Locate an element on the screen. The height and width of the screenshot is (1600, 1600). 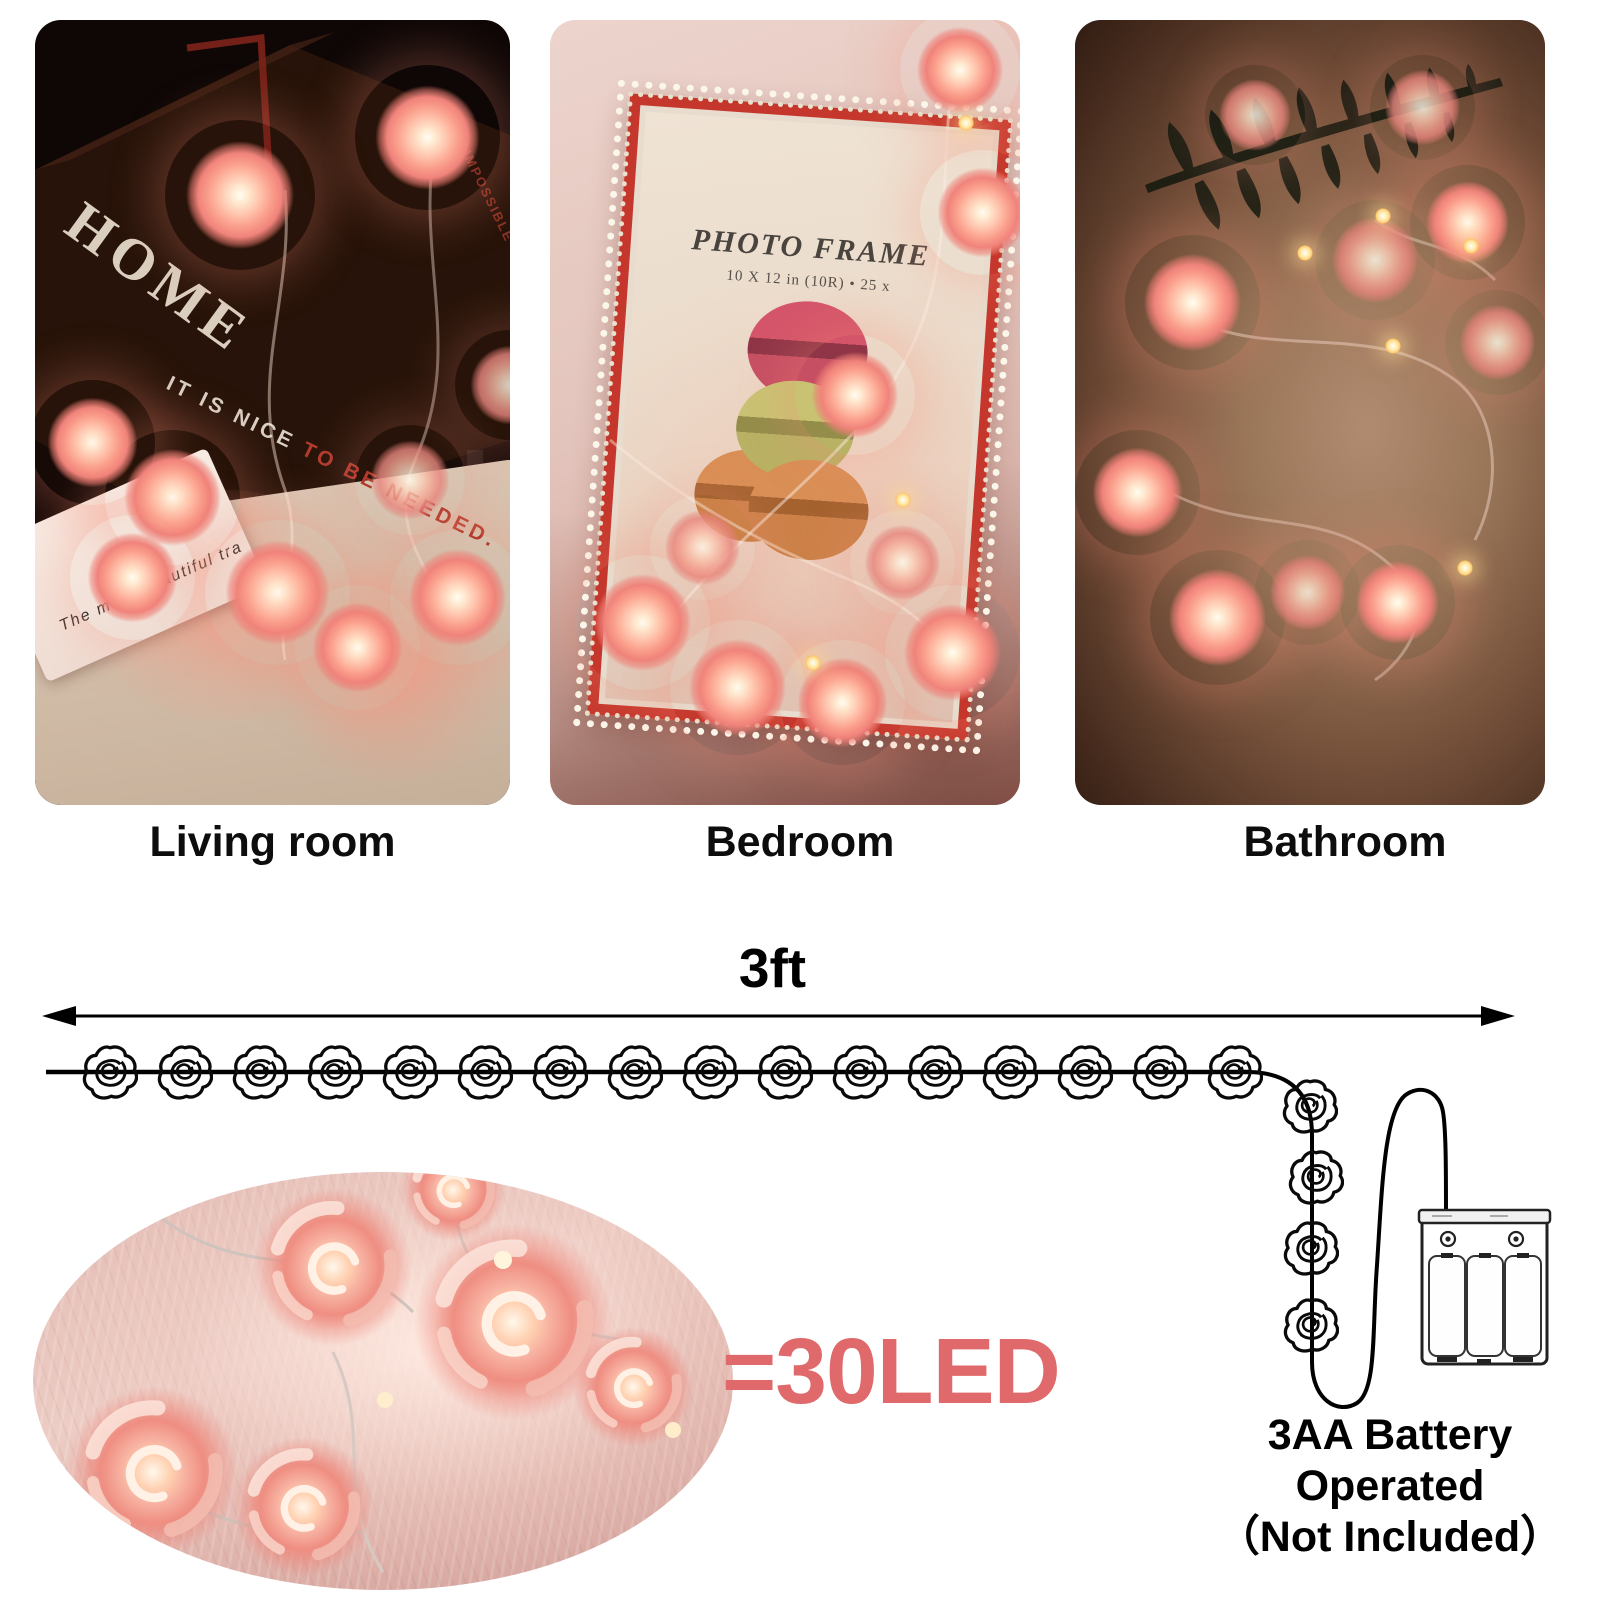
photo-bathroom is located at coordinates (1310, 412).